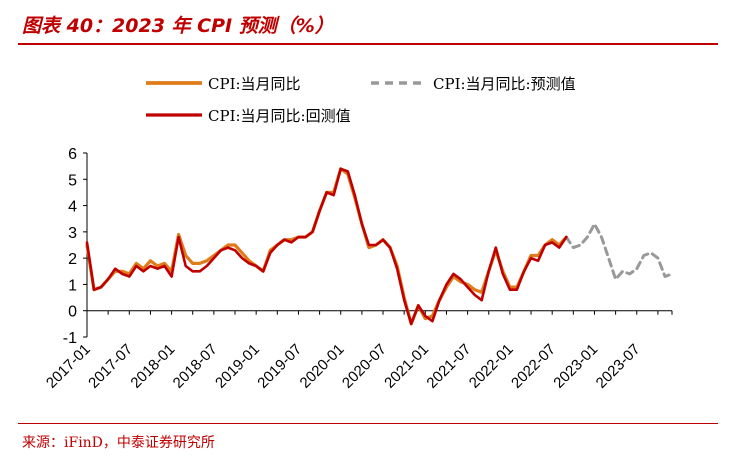 The image size is (734, 460). Describe the element at coordinates (364, 366) in the screenshot. I see `x-tick-label: 2020-07` at that location.